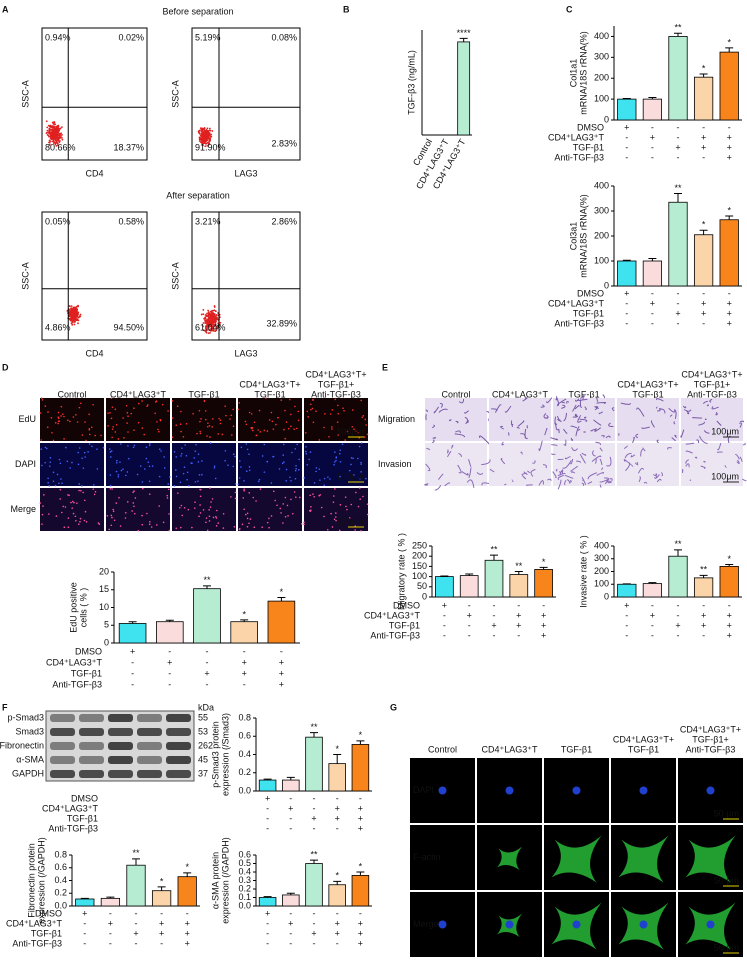 The width and height of the screenshot is (747, 965). What do you see at coordinates (244, 897) in the screenshot?
I see `y-tick-label: 0.1` at bounding box center [244, 897].